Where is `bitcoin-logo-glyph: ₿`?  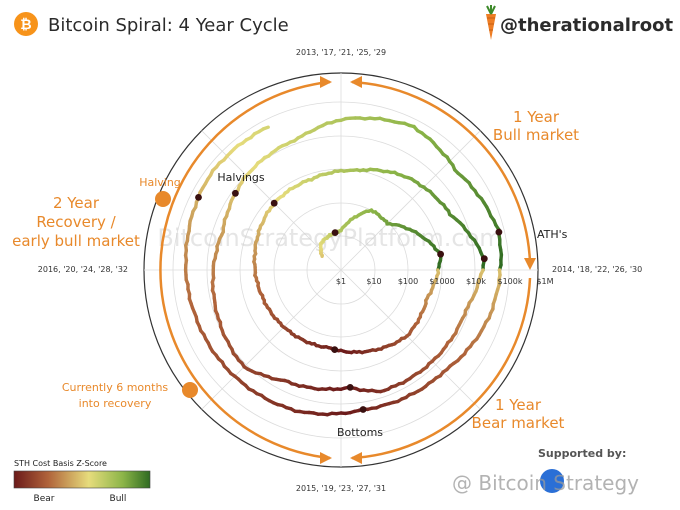 bitcoin-logo-glyph: ₿ is located at coordinates (25, 25).